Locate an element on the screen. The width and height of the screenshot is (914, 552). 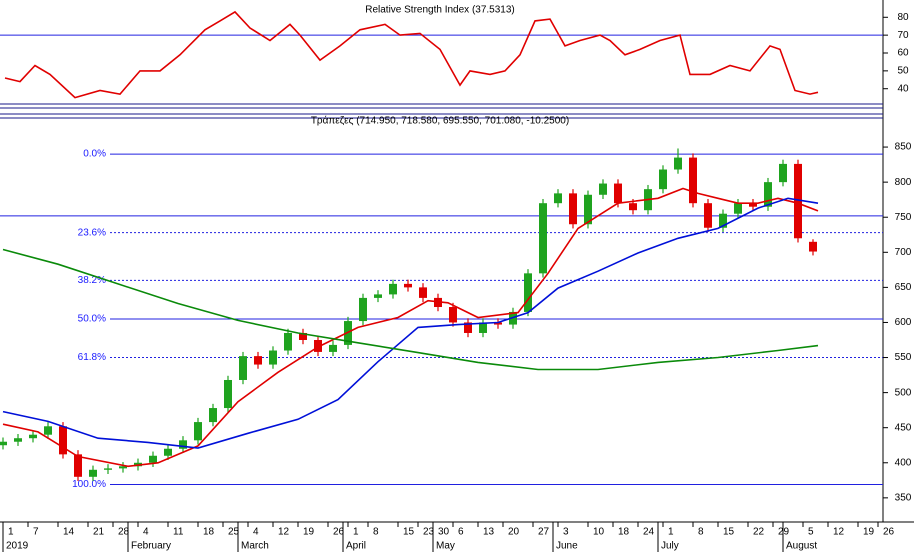
x-tick-label: 15 is located at coordinates (729, 532).